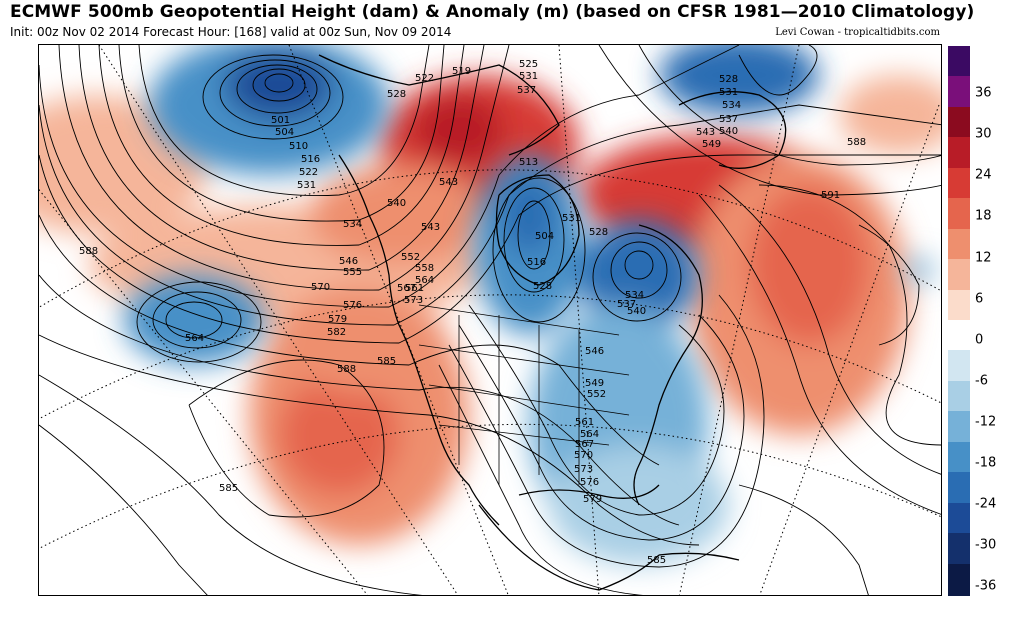 This screenshot has width=1024, height=622. I want to click on anomaly-east-atlantic-warm, so click(890, 115).